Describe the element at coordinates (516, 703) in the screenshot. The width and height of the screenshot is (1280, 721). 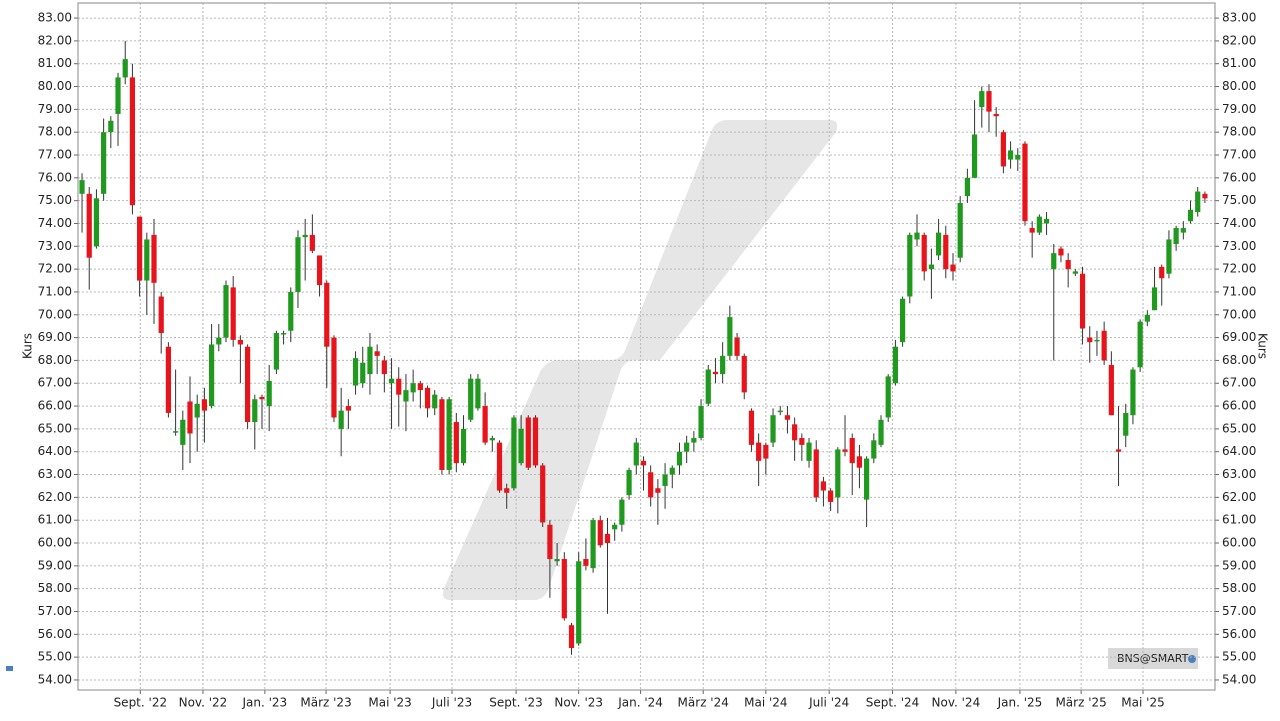
I see `x-tick-label: Sept. '23` at that location.